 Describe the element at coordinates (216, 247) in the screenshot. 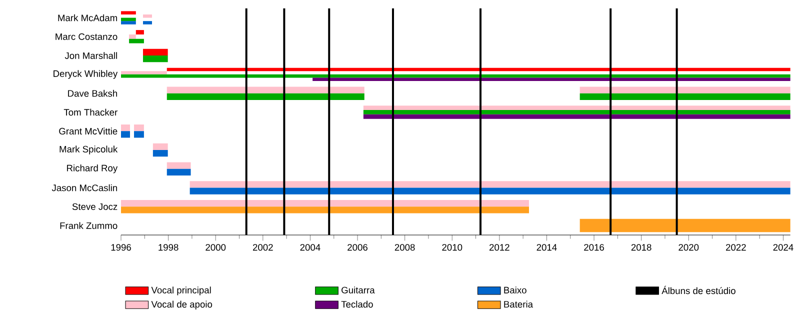

I see `x-tick-label: 2000` at that location.